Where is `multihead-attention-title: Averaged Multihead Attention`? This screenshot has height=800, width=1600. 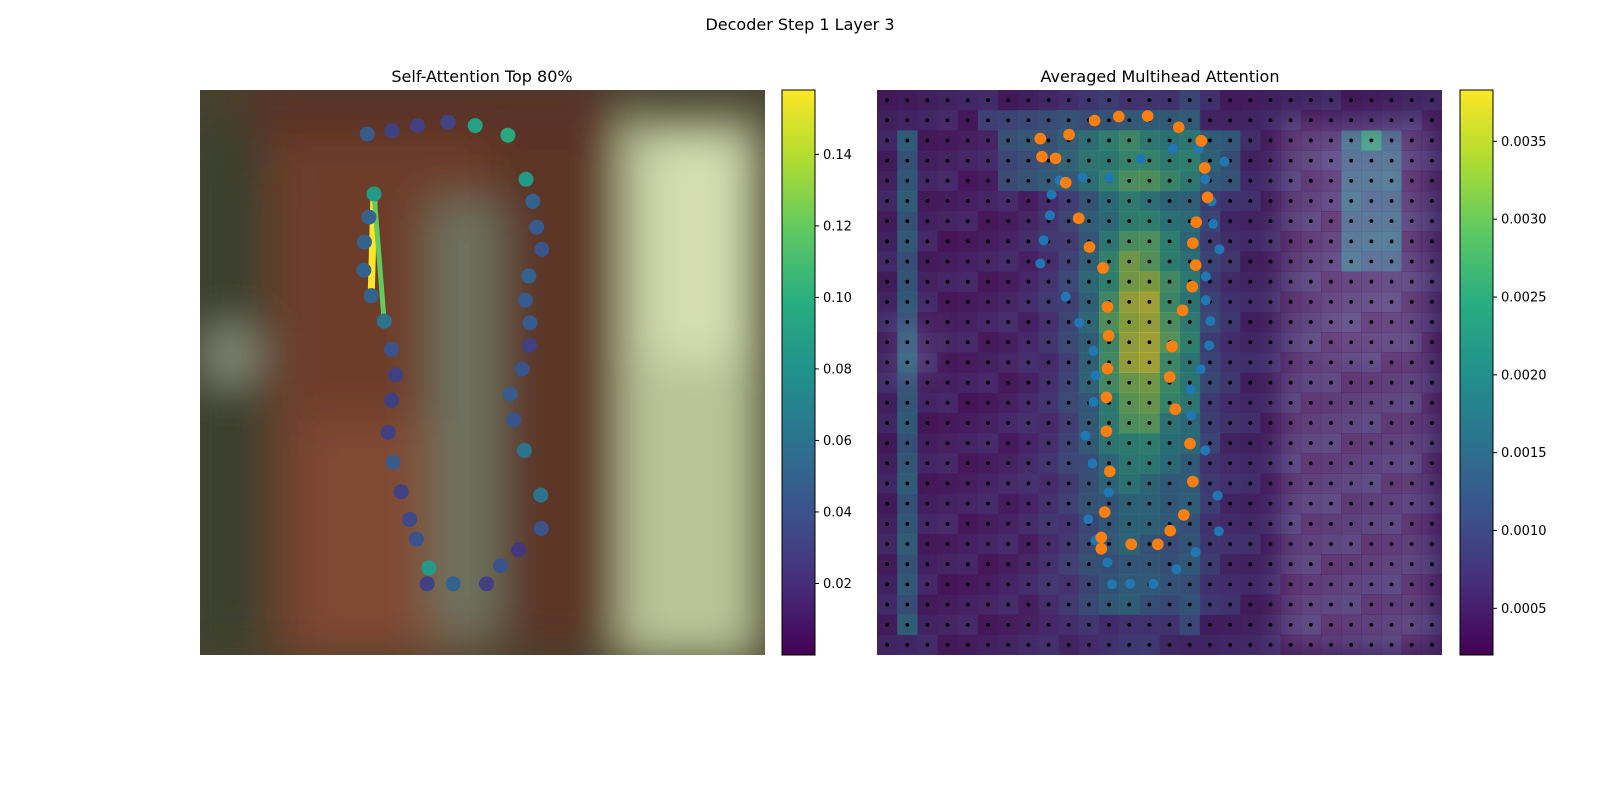
multihead-attention-title: Averaged Multihead Attention is located at coordinates (1160, 76).